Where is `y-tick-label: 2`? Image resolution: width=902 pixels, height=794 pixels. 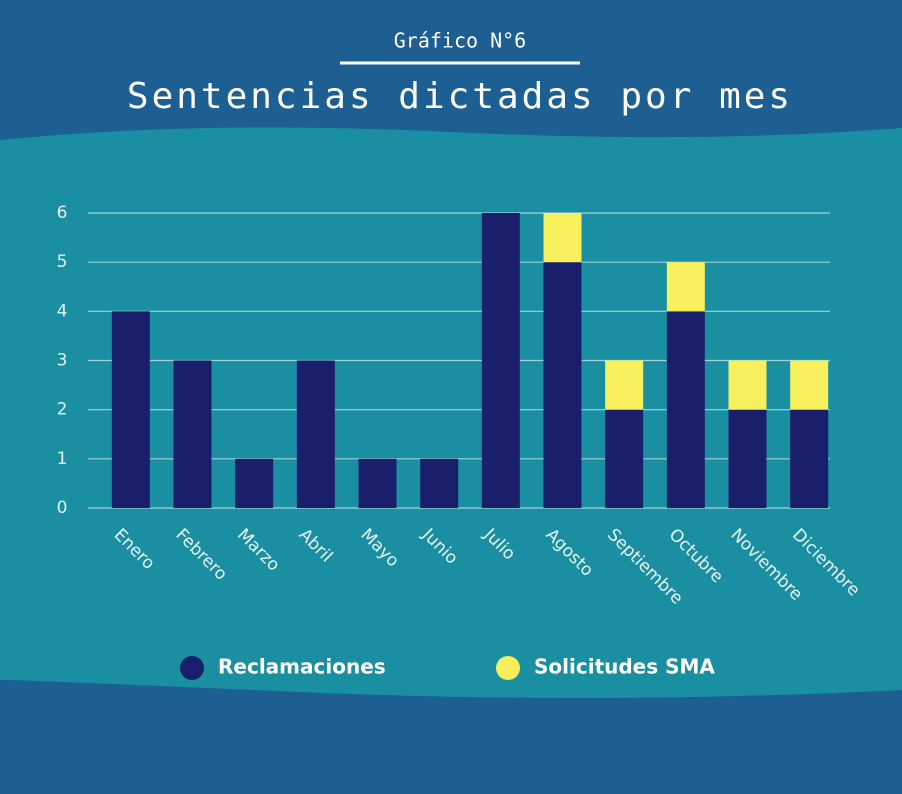
y-tick-label: 2 is located at coordinates (62, 410).